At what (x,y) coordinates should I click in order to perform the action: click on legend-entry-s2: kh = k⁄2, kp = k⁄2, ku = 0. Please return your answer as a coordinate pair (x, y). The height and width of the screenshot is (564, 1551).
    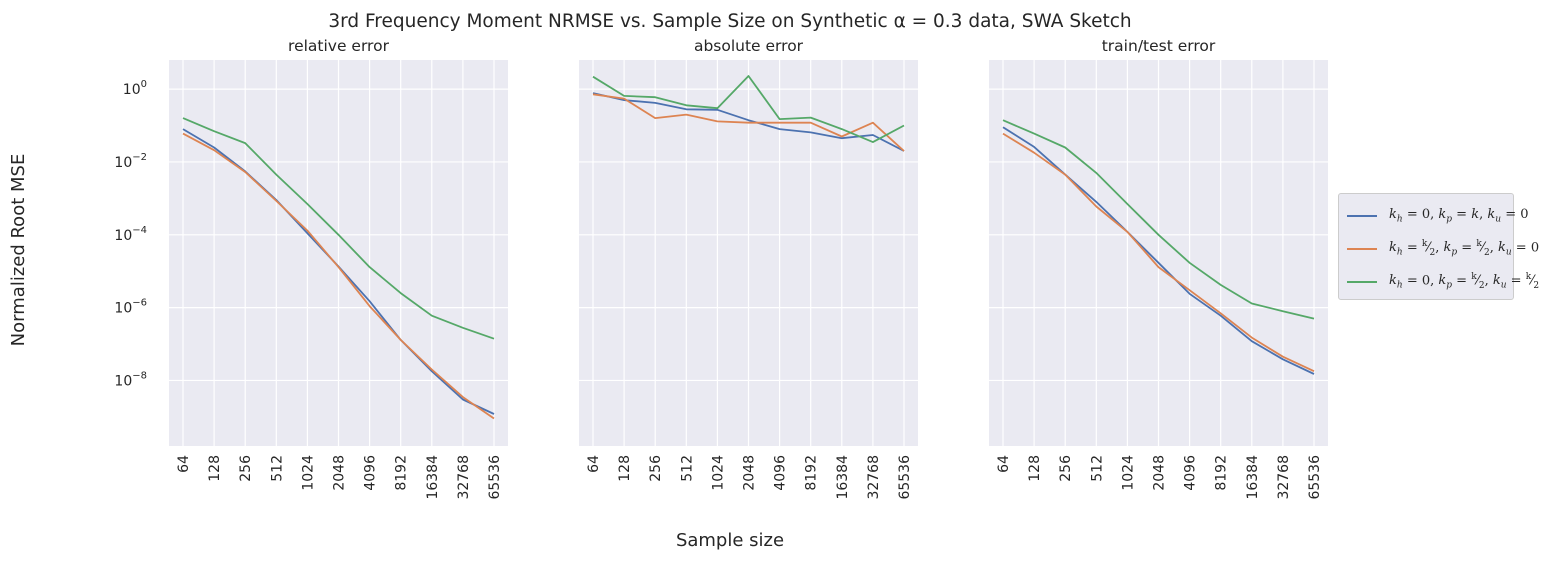
    Looking at the image, I should click on (1443, 249).